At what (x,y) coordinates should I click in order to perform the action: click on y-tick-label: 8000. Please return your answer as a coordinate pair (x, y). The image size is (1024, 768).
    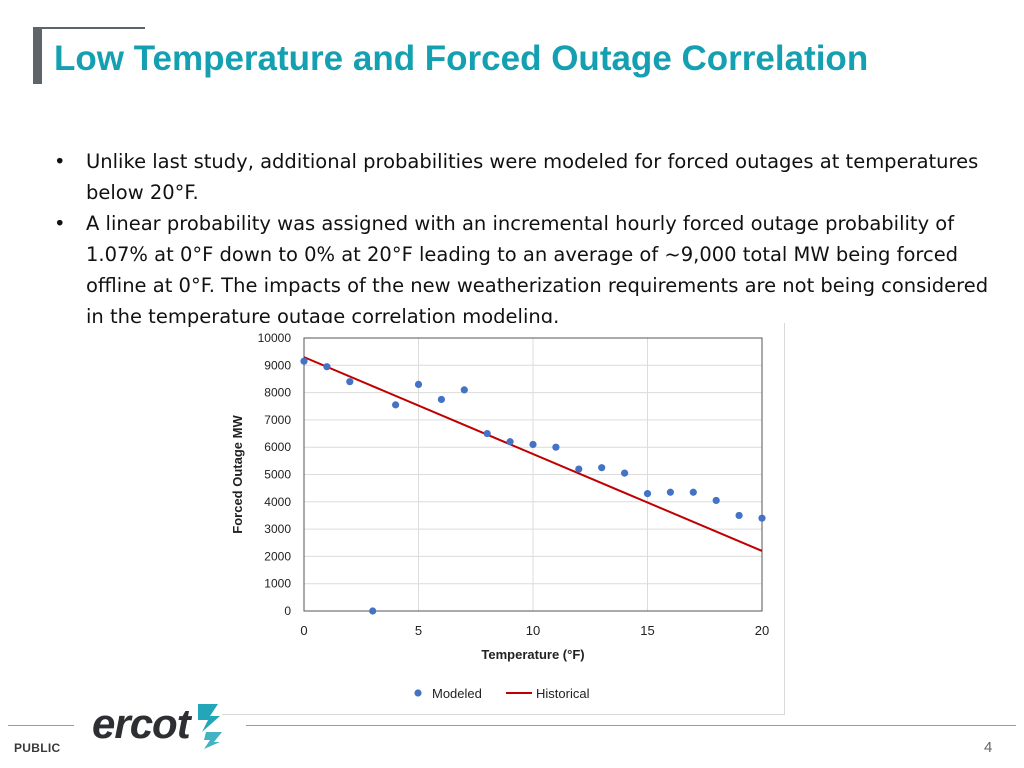
    Looking at the image, I should click on (277, 393).